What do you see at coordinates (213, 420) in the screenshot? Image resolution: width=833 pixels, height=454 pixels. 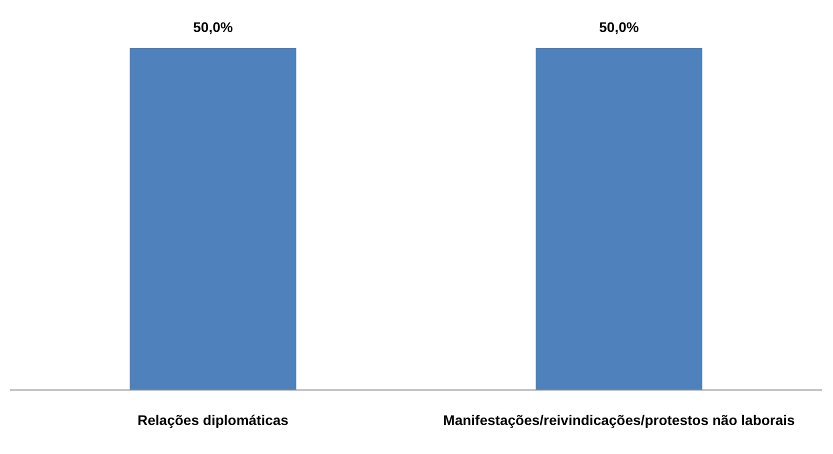 I see `x-tick-label: Relações diplomáticas` at bounding box center [213, 420].